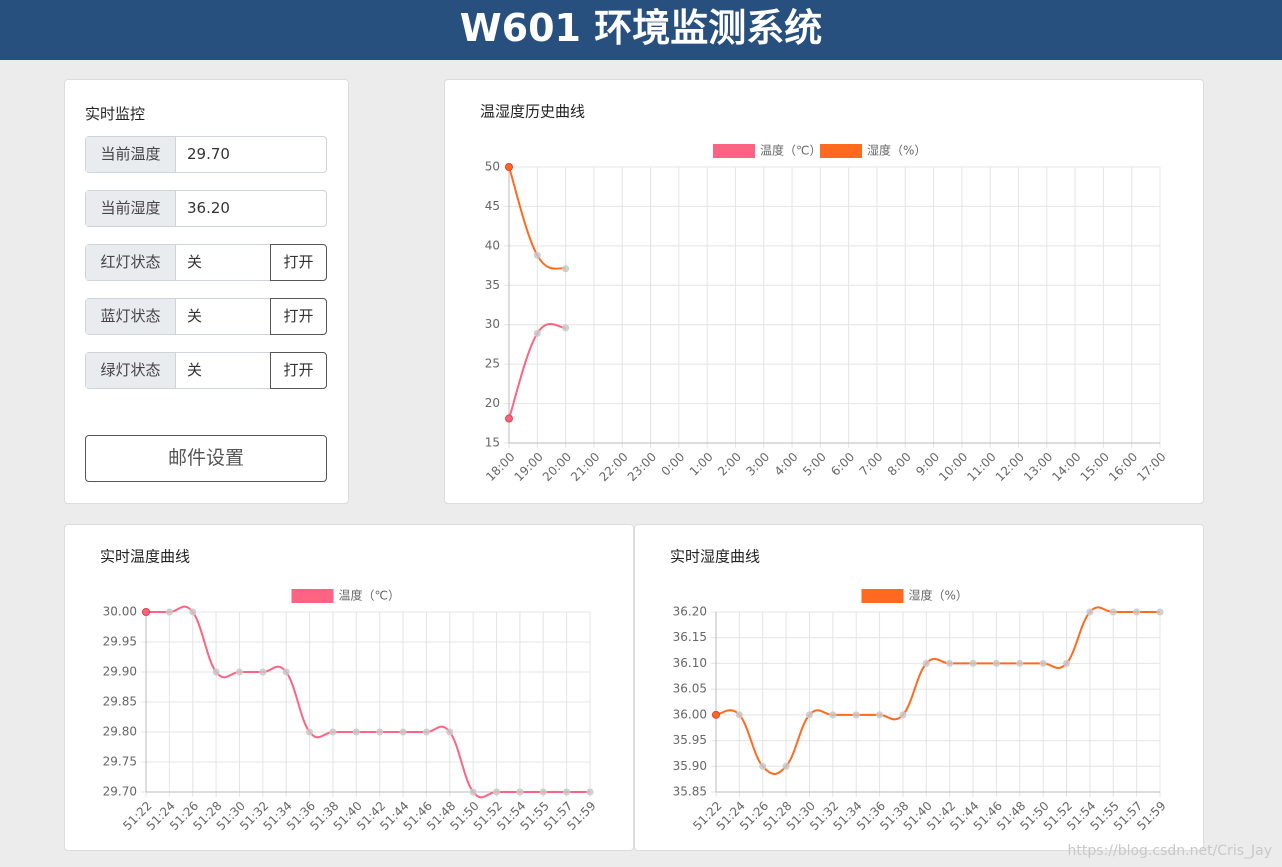 Image resolution: width=1282 pixels, height=867 pixels. Describe the element at coordinates (120, 762) in the screenshot. I see `y-tick-label: 29.75` at that location.